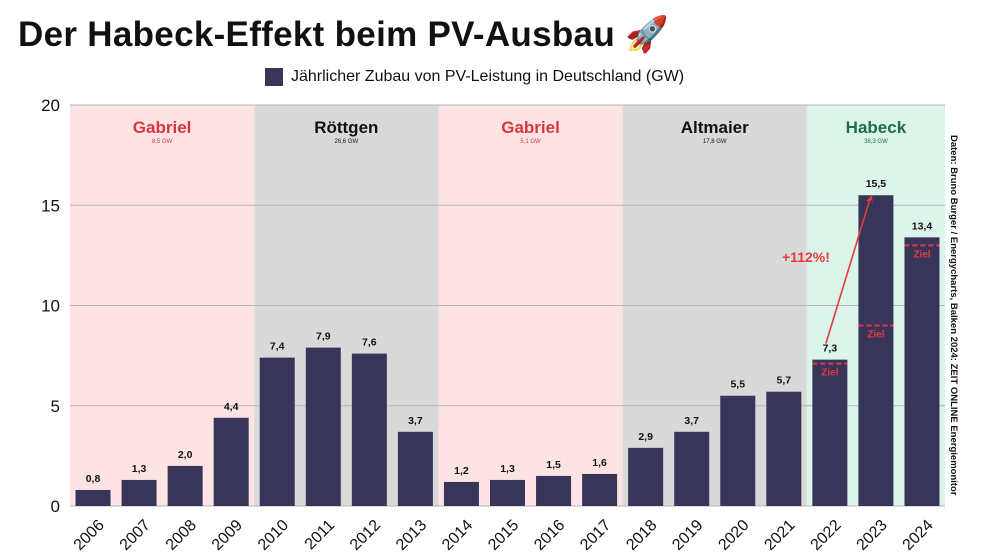 This screenshot has height=558, width=1000. I want to click on x-tick-label: 2007, so click(135, 535).